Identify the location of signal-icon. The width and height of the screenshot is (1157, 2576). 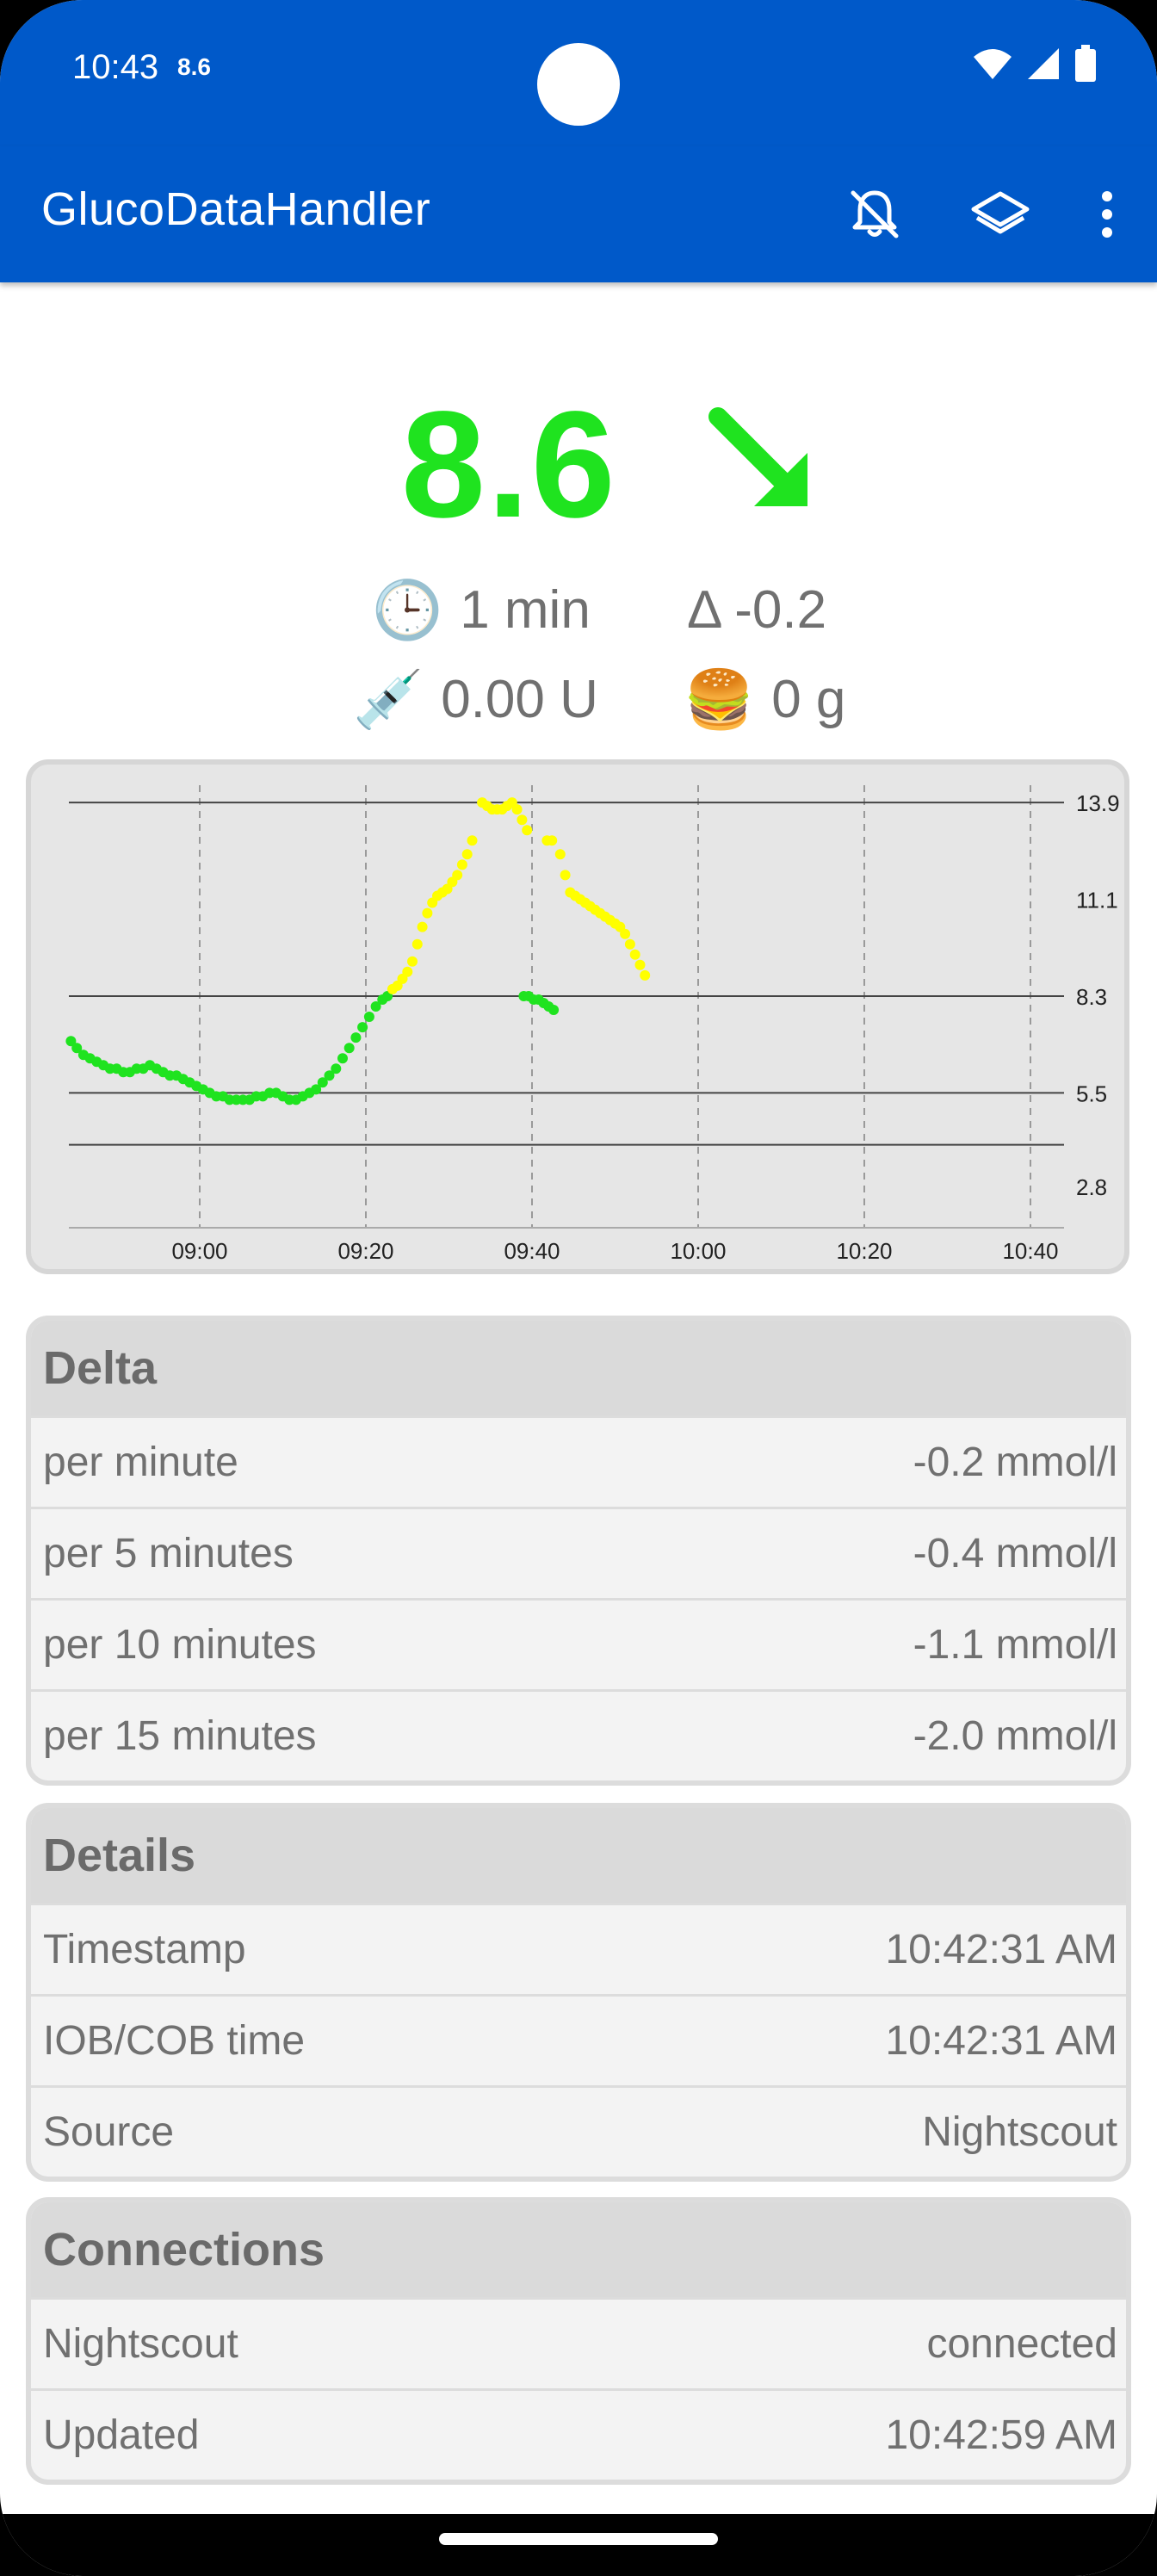
(1044, 64).